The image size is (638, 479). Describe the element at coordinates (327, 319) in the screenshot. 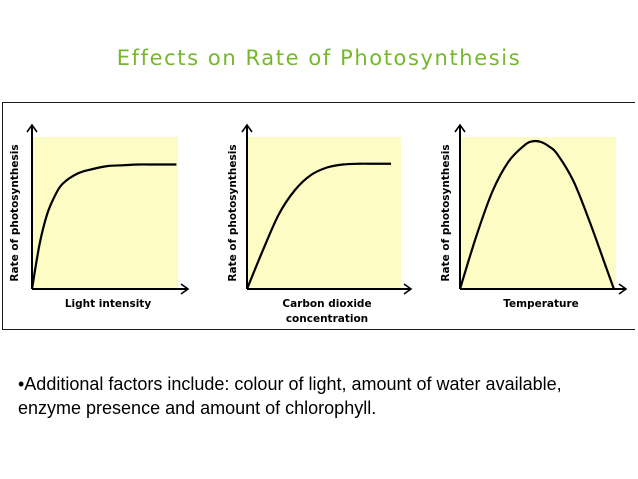

I see `x-axis-label: concentration` at that location.